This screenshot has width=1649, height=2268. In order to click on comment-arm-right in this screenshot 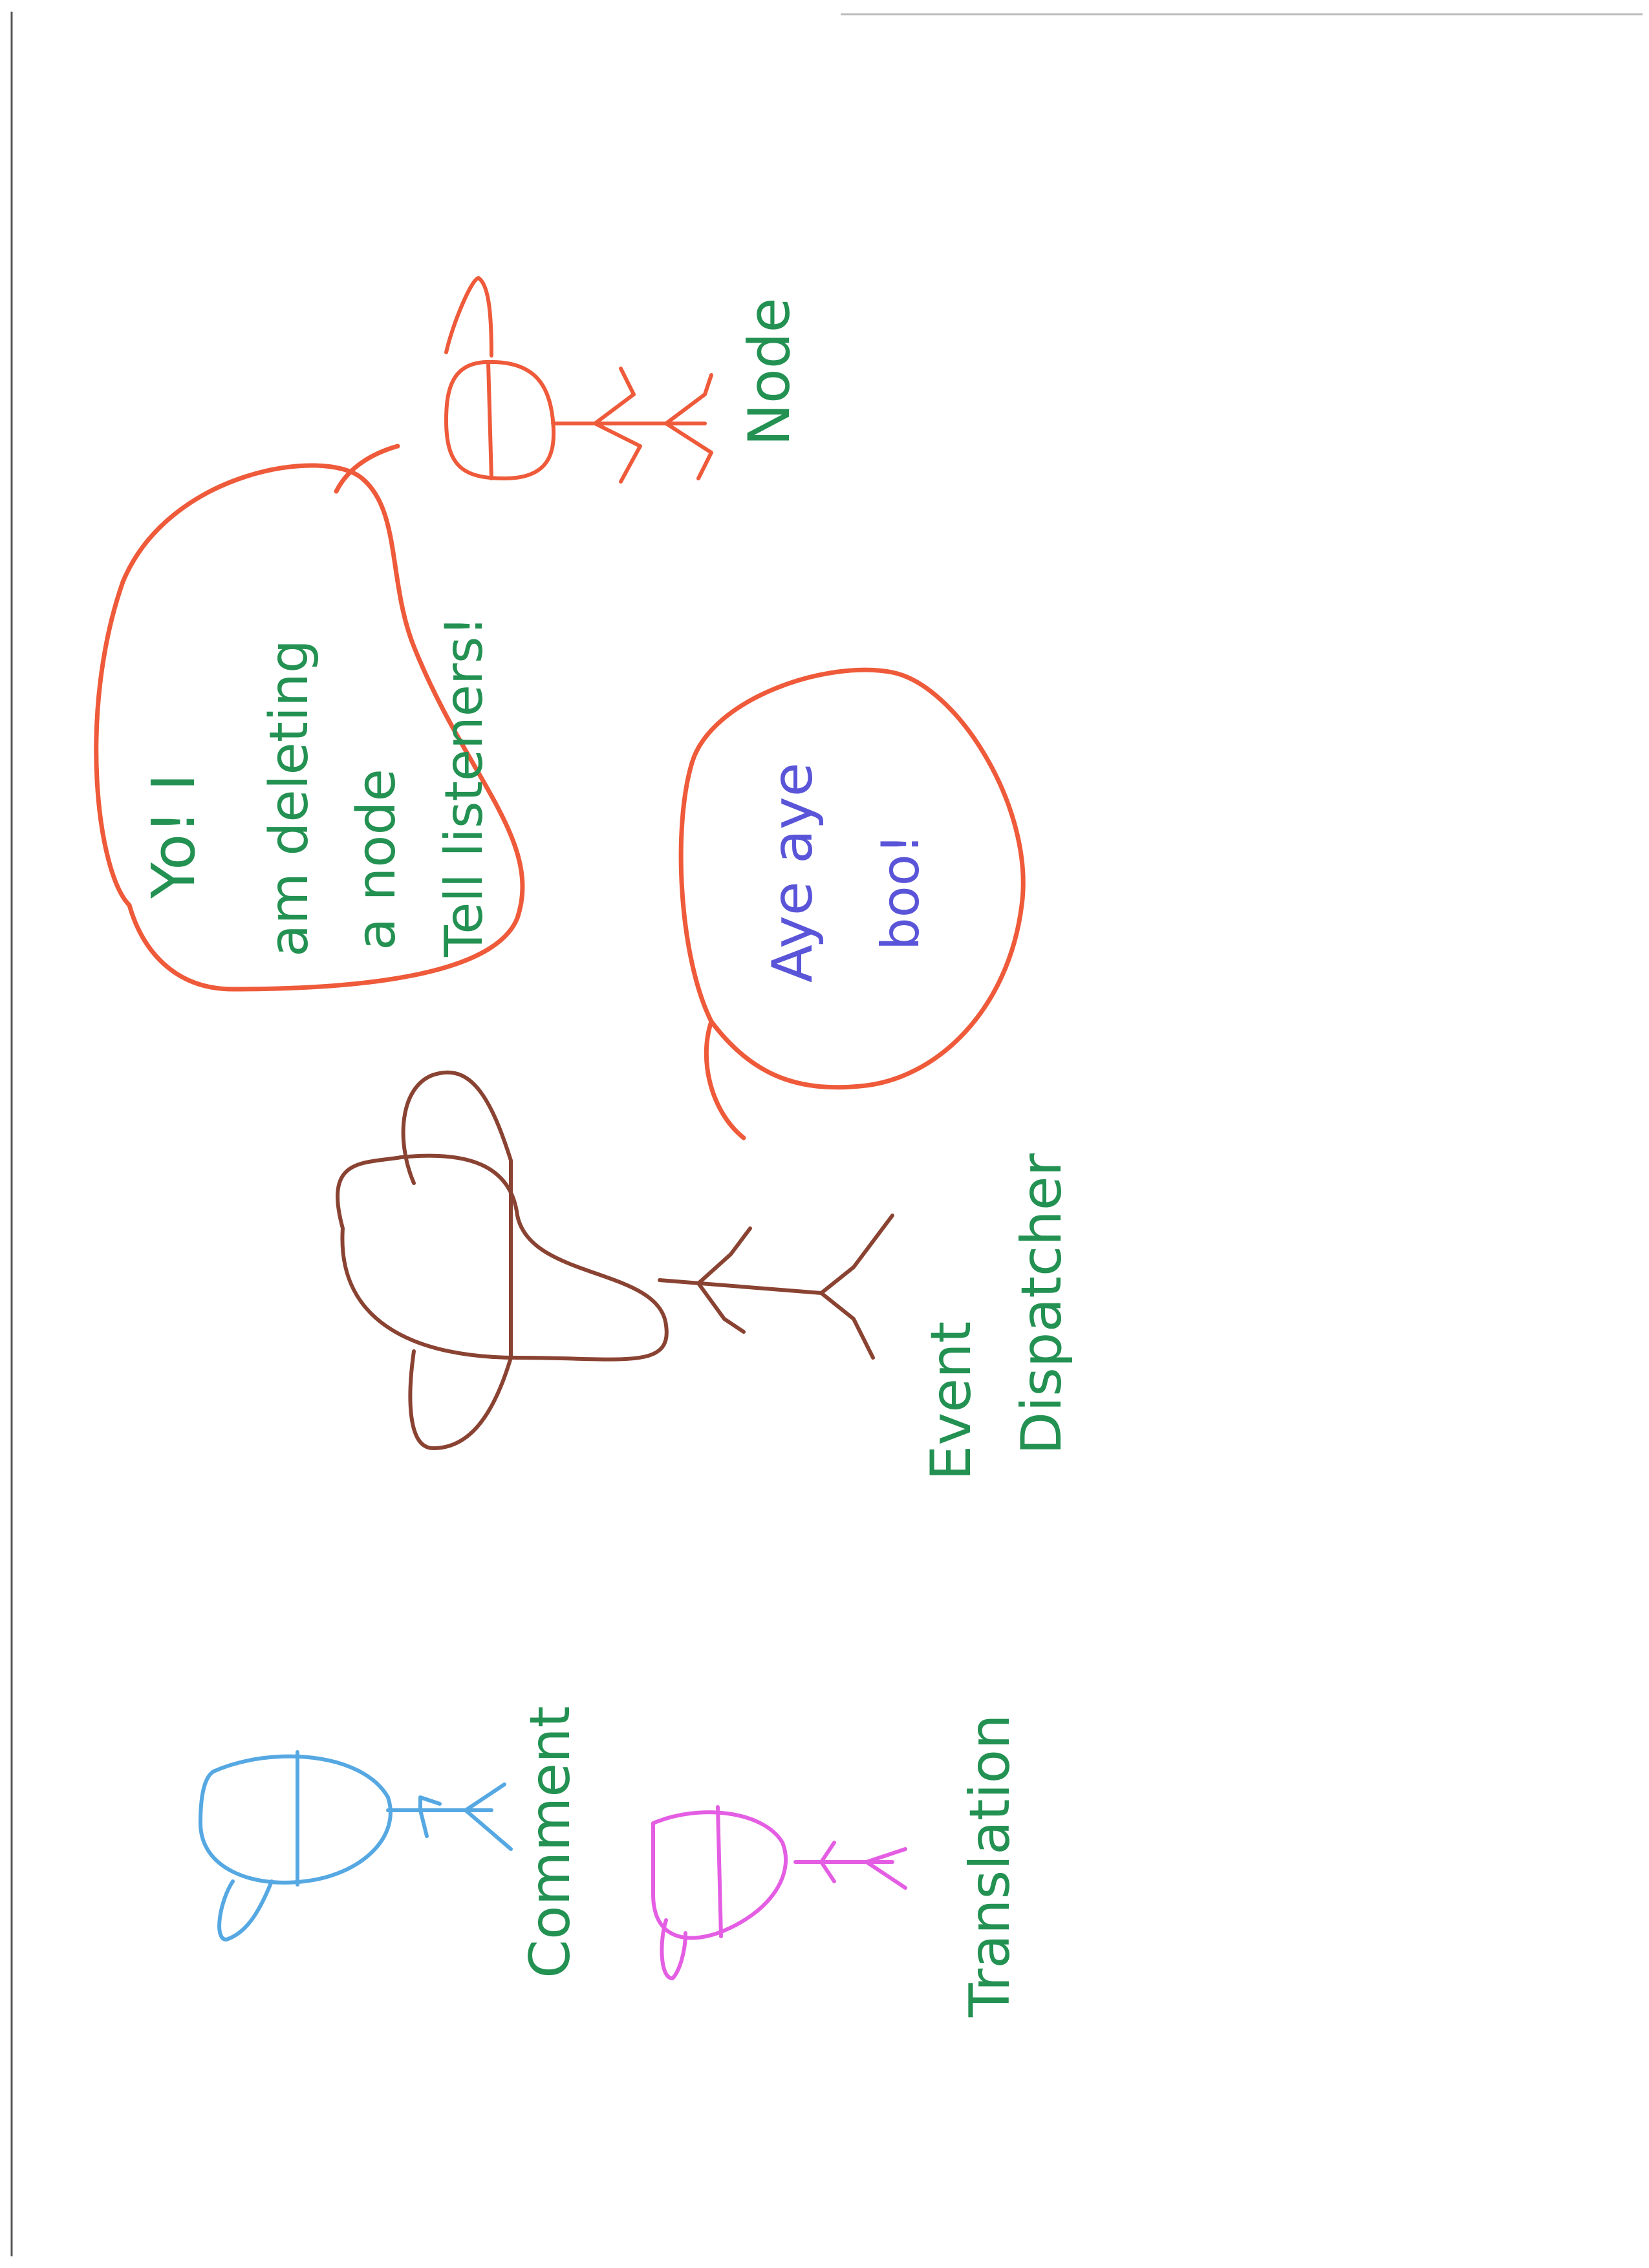, I will do `click(423, 1823)`.